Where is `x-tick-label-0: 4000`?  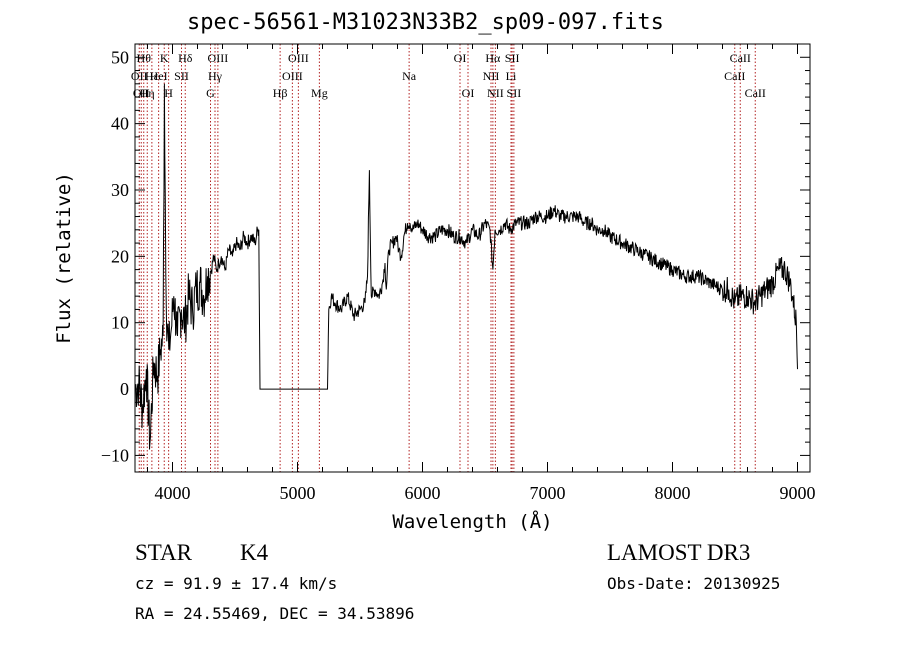 x-tick-label-0: 4000 is located at coordinates (173, 493).